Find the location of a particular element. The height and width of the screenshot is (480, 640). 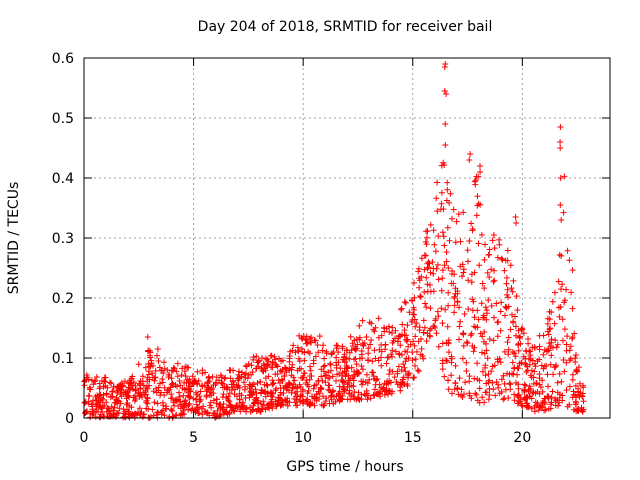

x-axis-label: GPS time / hours is located at coordinates (344, 467).